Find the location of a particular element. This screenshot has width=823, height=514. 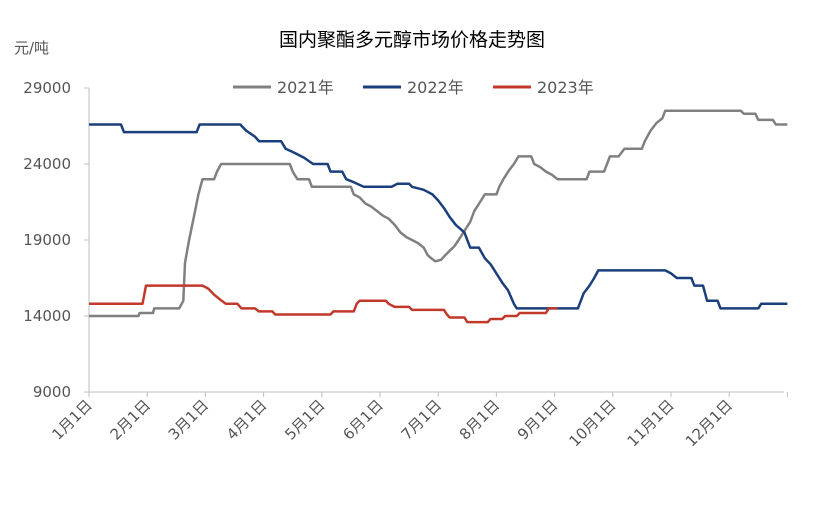

y-tick-label: 24000 is located at coordinates (47, 164).